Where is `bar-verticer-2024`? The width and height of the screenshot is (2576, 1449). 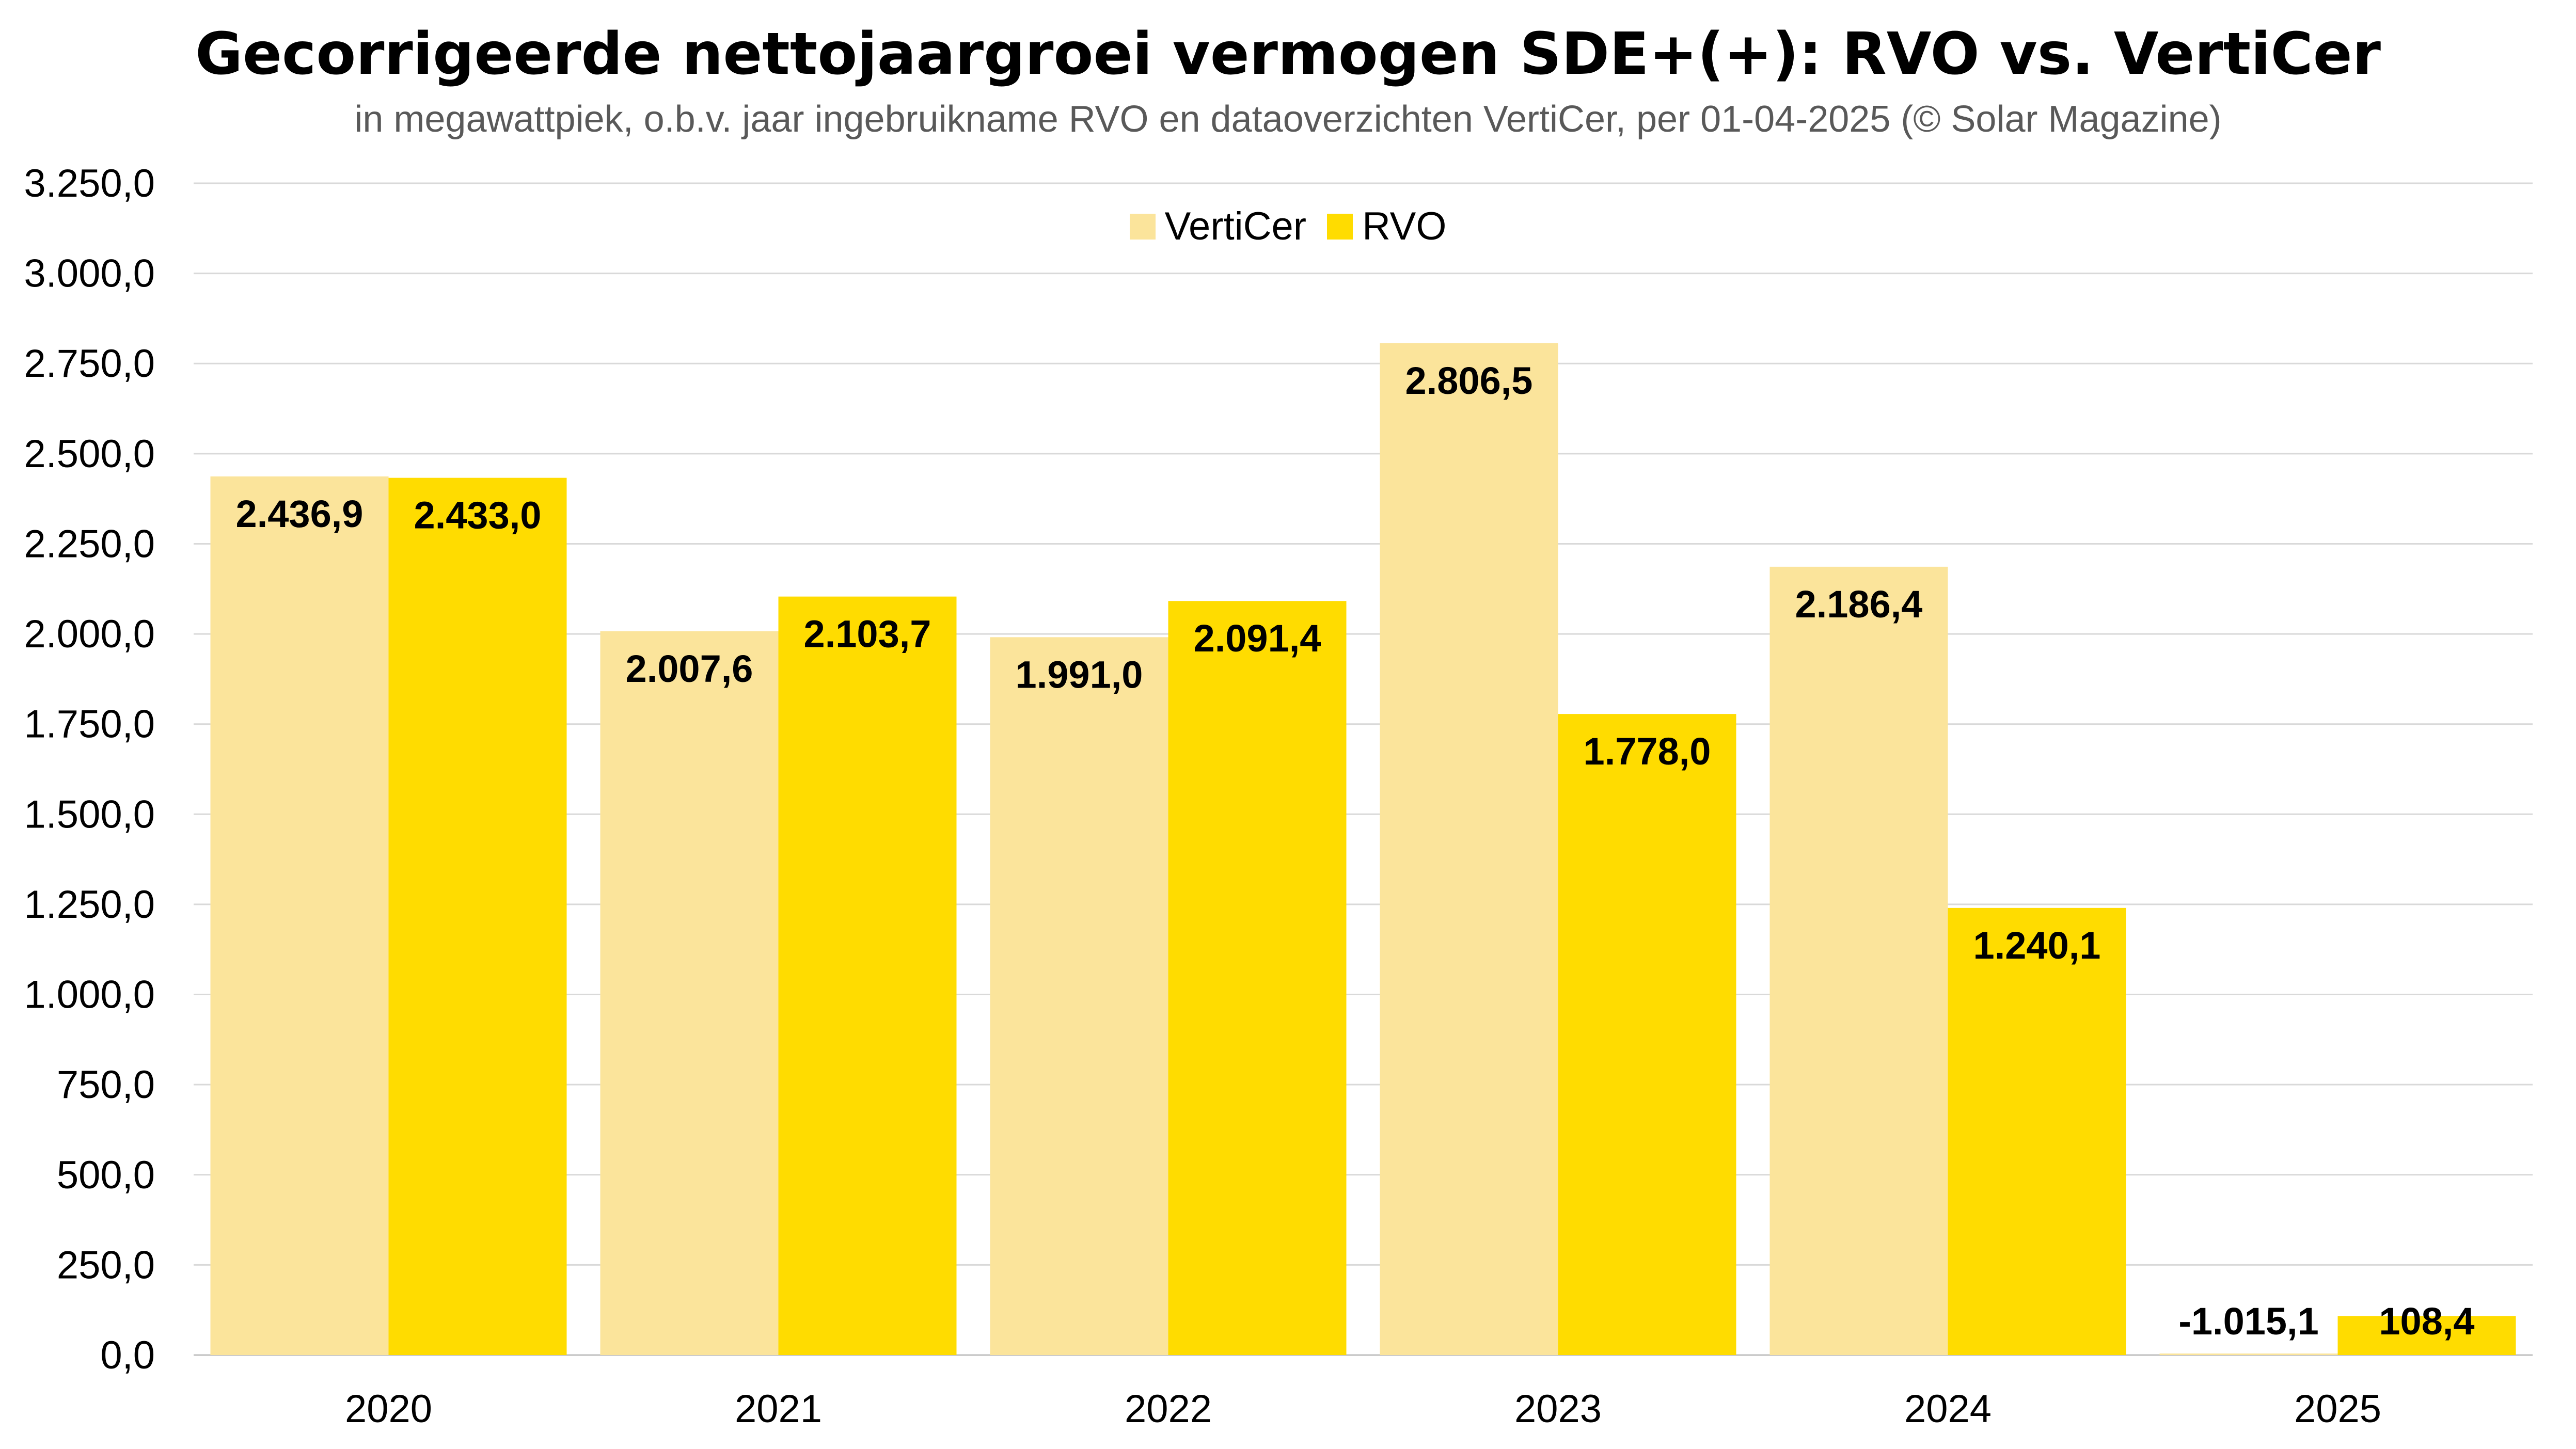
bar-verticer-2024 is located at coordinates (1859, 961).